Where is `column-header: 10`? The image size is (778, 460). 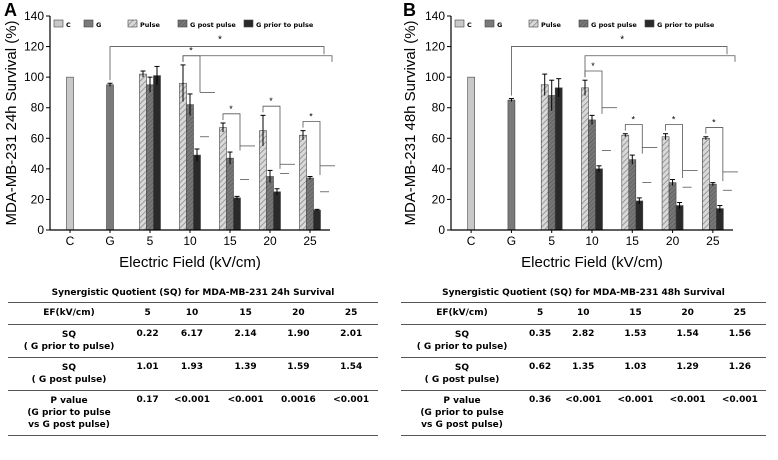 column-header: 10 is located at coordinates (192, 313).